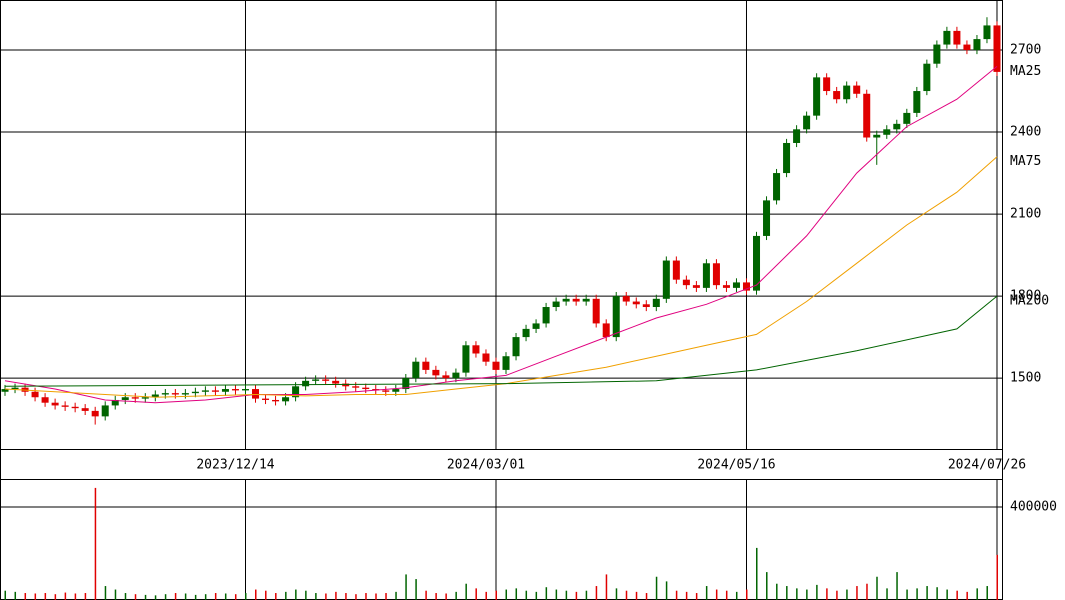  Describe the element at coordinates (1025, 296) in the screenshot. I see `y-tick-label: 1800` at that location.